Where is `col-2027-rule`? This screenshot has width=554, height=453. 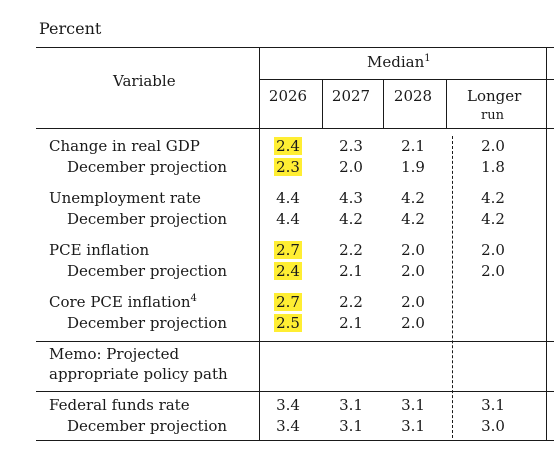 col-2027-rule is located at coordinates (383, 103).